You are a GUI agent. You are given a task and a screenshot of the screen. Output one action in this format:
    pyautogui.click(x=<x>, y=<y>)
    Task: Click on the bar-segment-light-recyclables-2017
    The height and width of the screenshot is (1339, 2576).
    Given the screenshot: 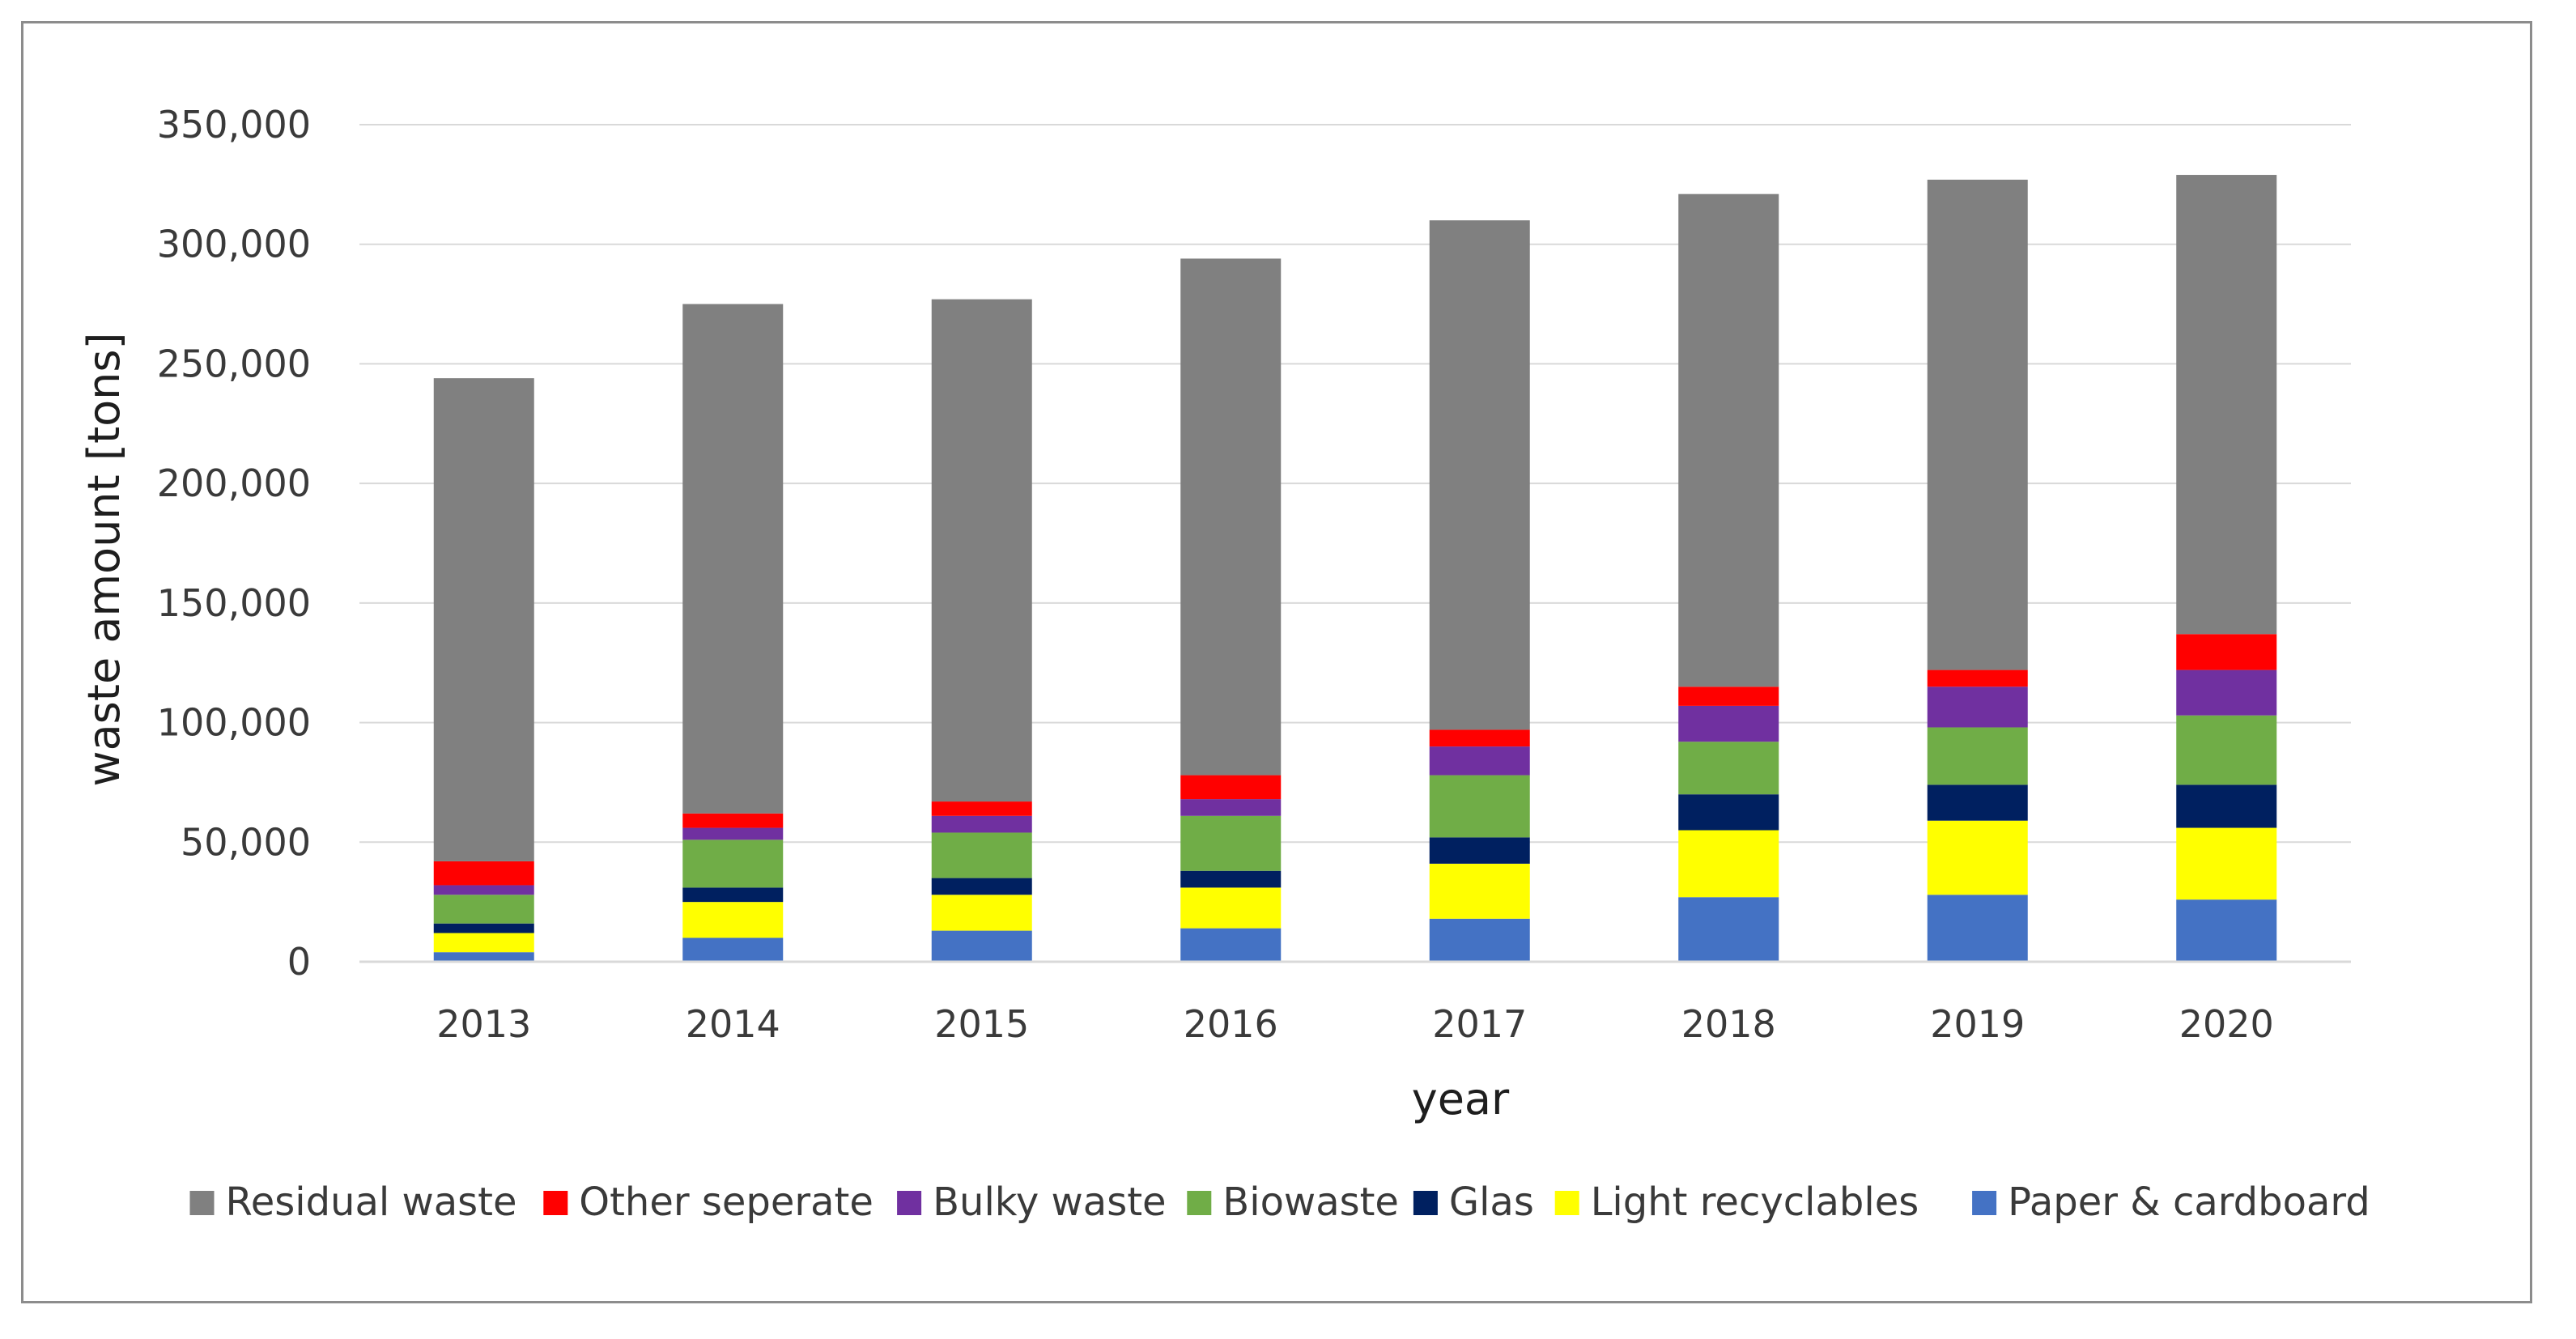 What is the action you would take?
    pyautogui.click(x=1480, y=891)
    